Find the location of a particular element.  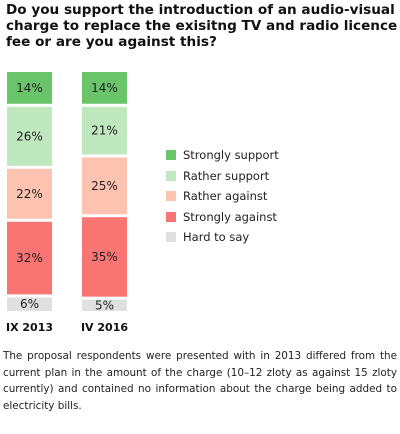

data-label: 21% is located at coordinates (104, 131).